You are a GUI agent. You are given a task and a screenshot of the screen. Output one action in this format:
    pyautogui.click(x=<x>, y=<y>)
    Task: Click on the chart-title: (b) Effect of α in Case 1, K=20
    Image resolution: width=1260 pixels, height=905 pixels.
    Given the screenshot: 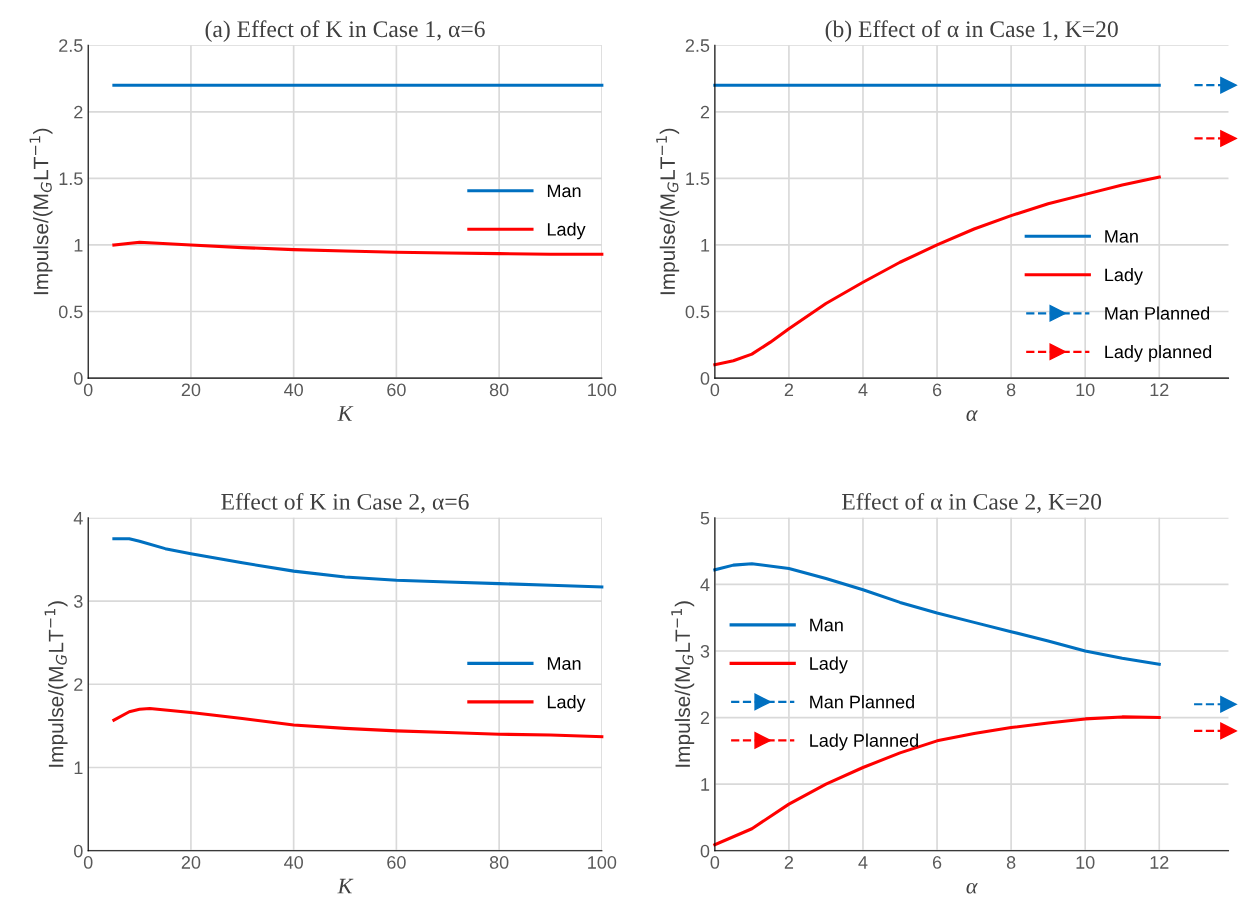 What is the action you would take?
    pyautogui.click(x=971, y=31)
    